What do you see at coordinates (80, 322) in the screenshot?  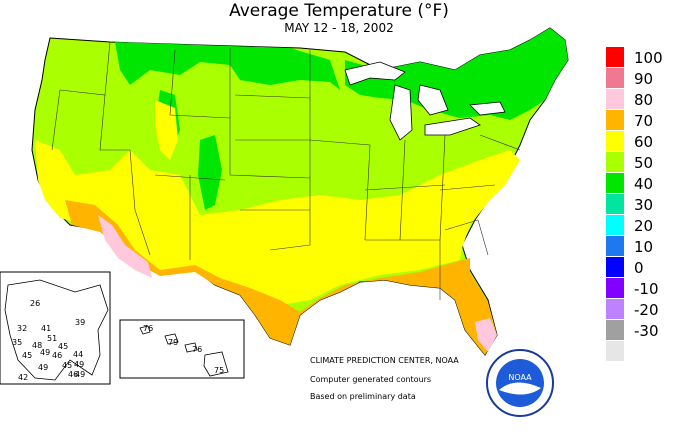 I see `alaska-temp-label: 39` at bounding box center [80, 322].